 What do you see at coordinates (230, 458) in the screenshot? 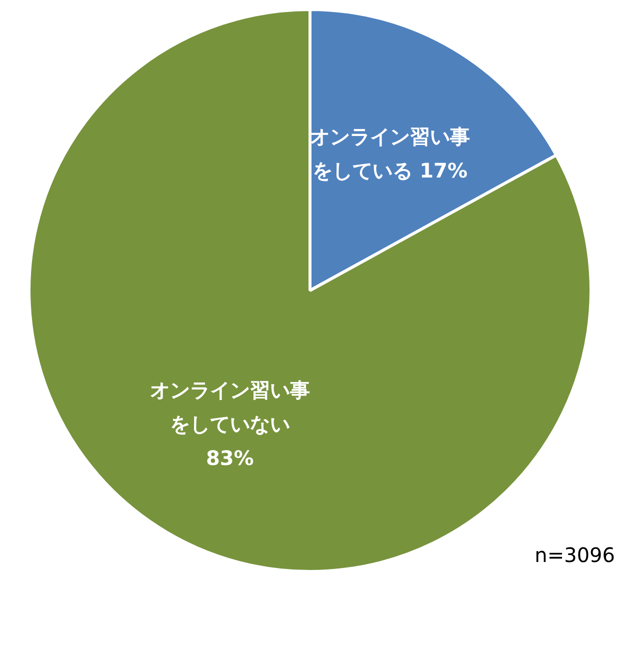
I see `data-label: 83%` at bounding box center [230, 458].